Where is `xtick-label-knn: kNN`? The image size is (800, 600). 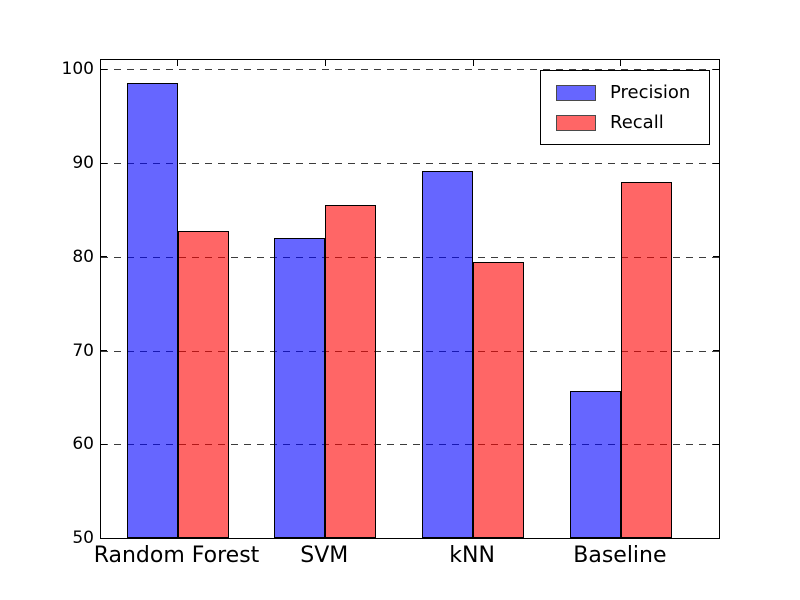
xtick-label-knn: kNN is located at coordinates (472, 555).